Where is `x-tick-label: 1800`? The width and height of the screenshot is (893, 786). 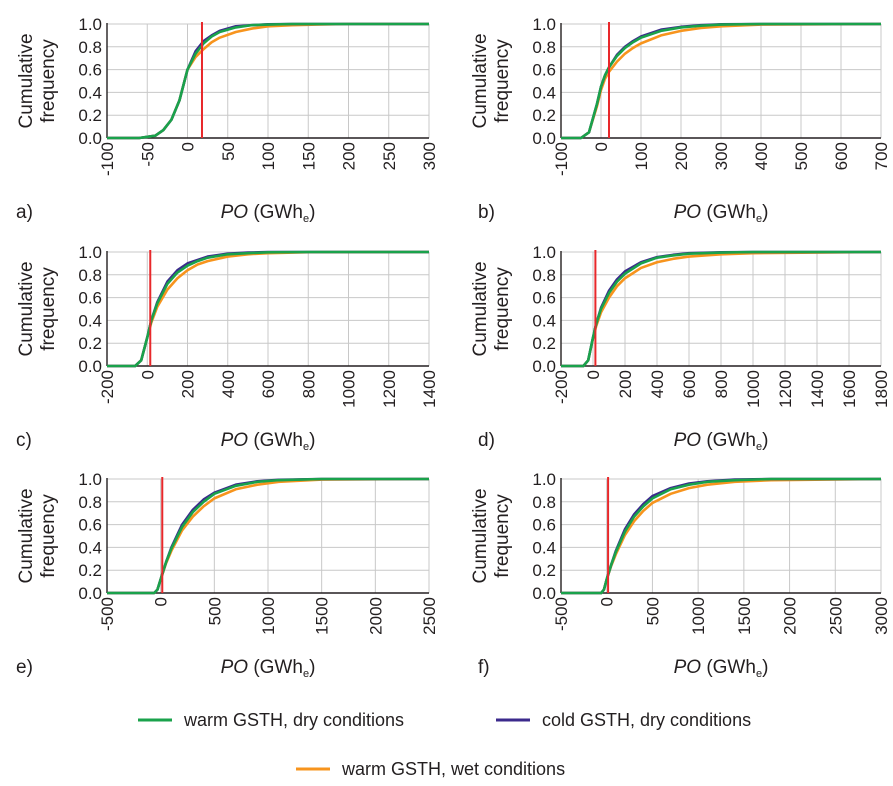
x-tick-label: 1800 is located at coordinates (881, 389).